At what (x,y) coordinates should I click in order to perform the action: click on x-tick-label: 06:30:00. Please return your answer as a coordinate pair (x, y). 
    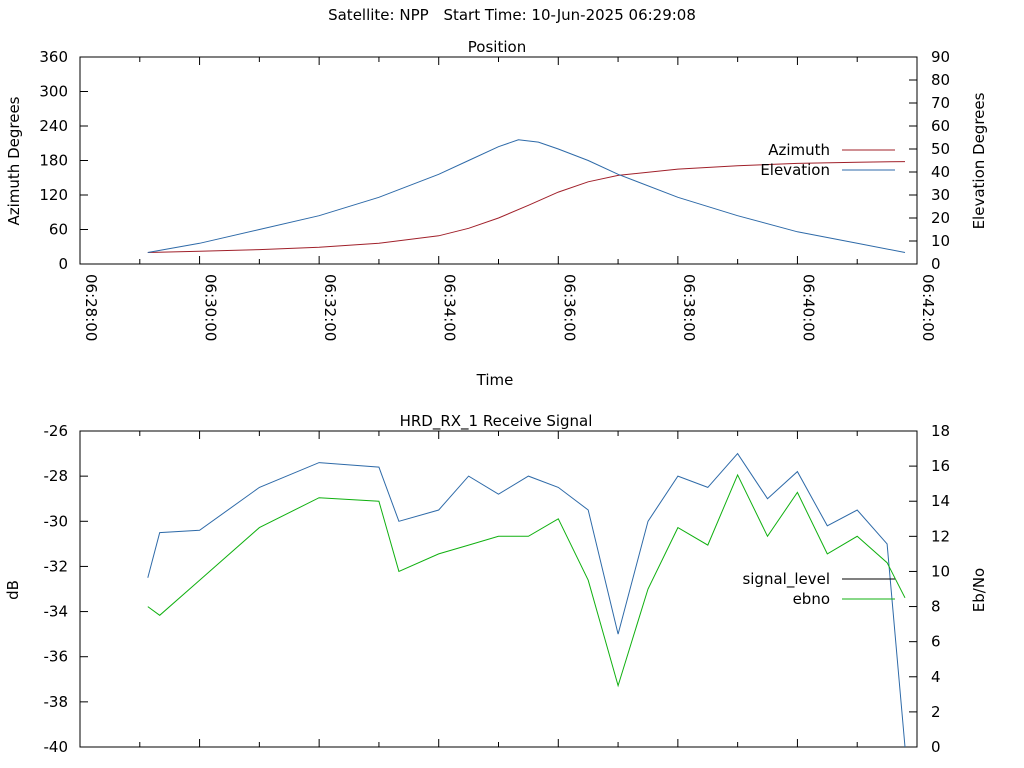
    Looking at the image, I should click on (211, 307).